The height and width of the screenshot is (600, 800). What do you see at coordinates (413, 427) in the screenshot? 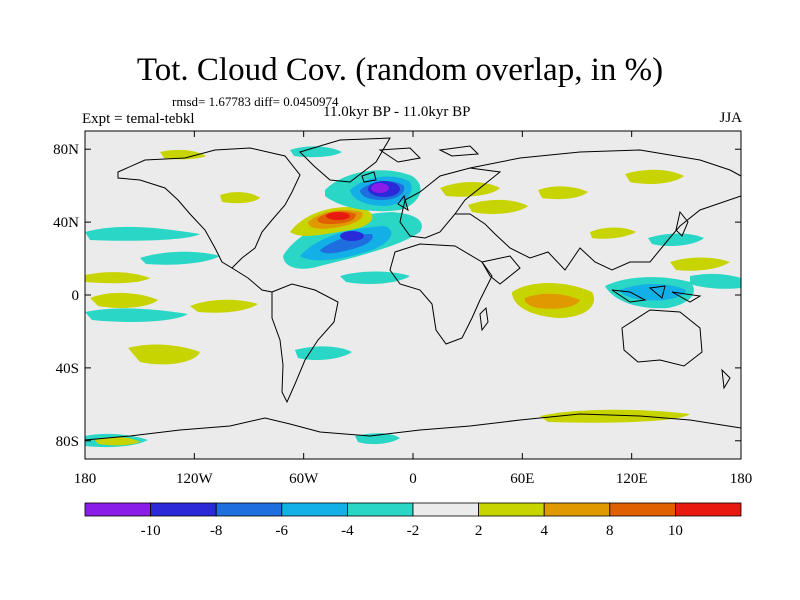
I see `coastline-antarctica` at bounding box center [413, 427].